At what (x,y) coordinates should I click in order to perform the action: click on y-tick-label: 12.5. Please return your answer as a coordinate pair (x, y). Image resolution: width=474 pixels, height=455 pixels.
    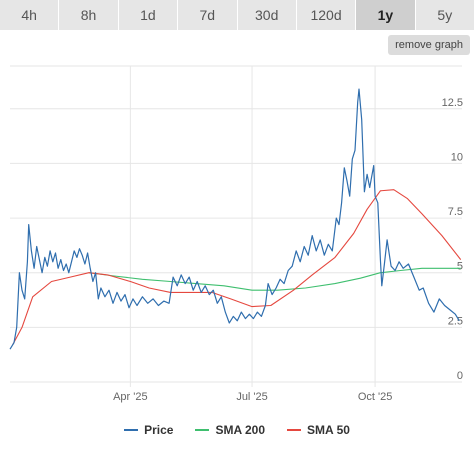
    Looking at the image, I should click on (452, 103).